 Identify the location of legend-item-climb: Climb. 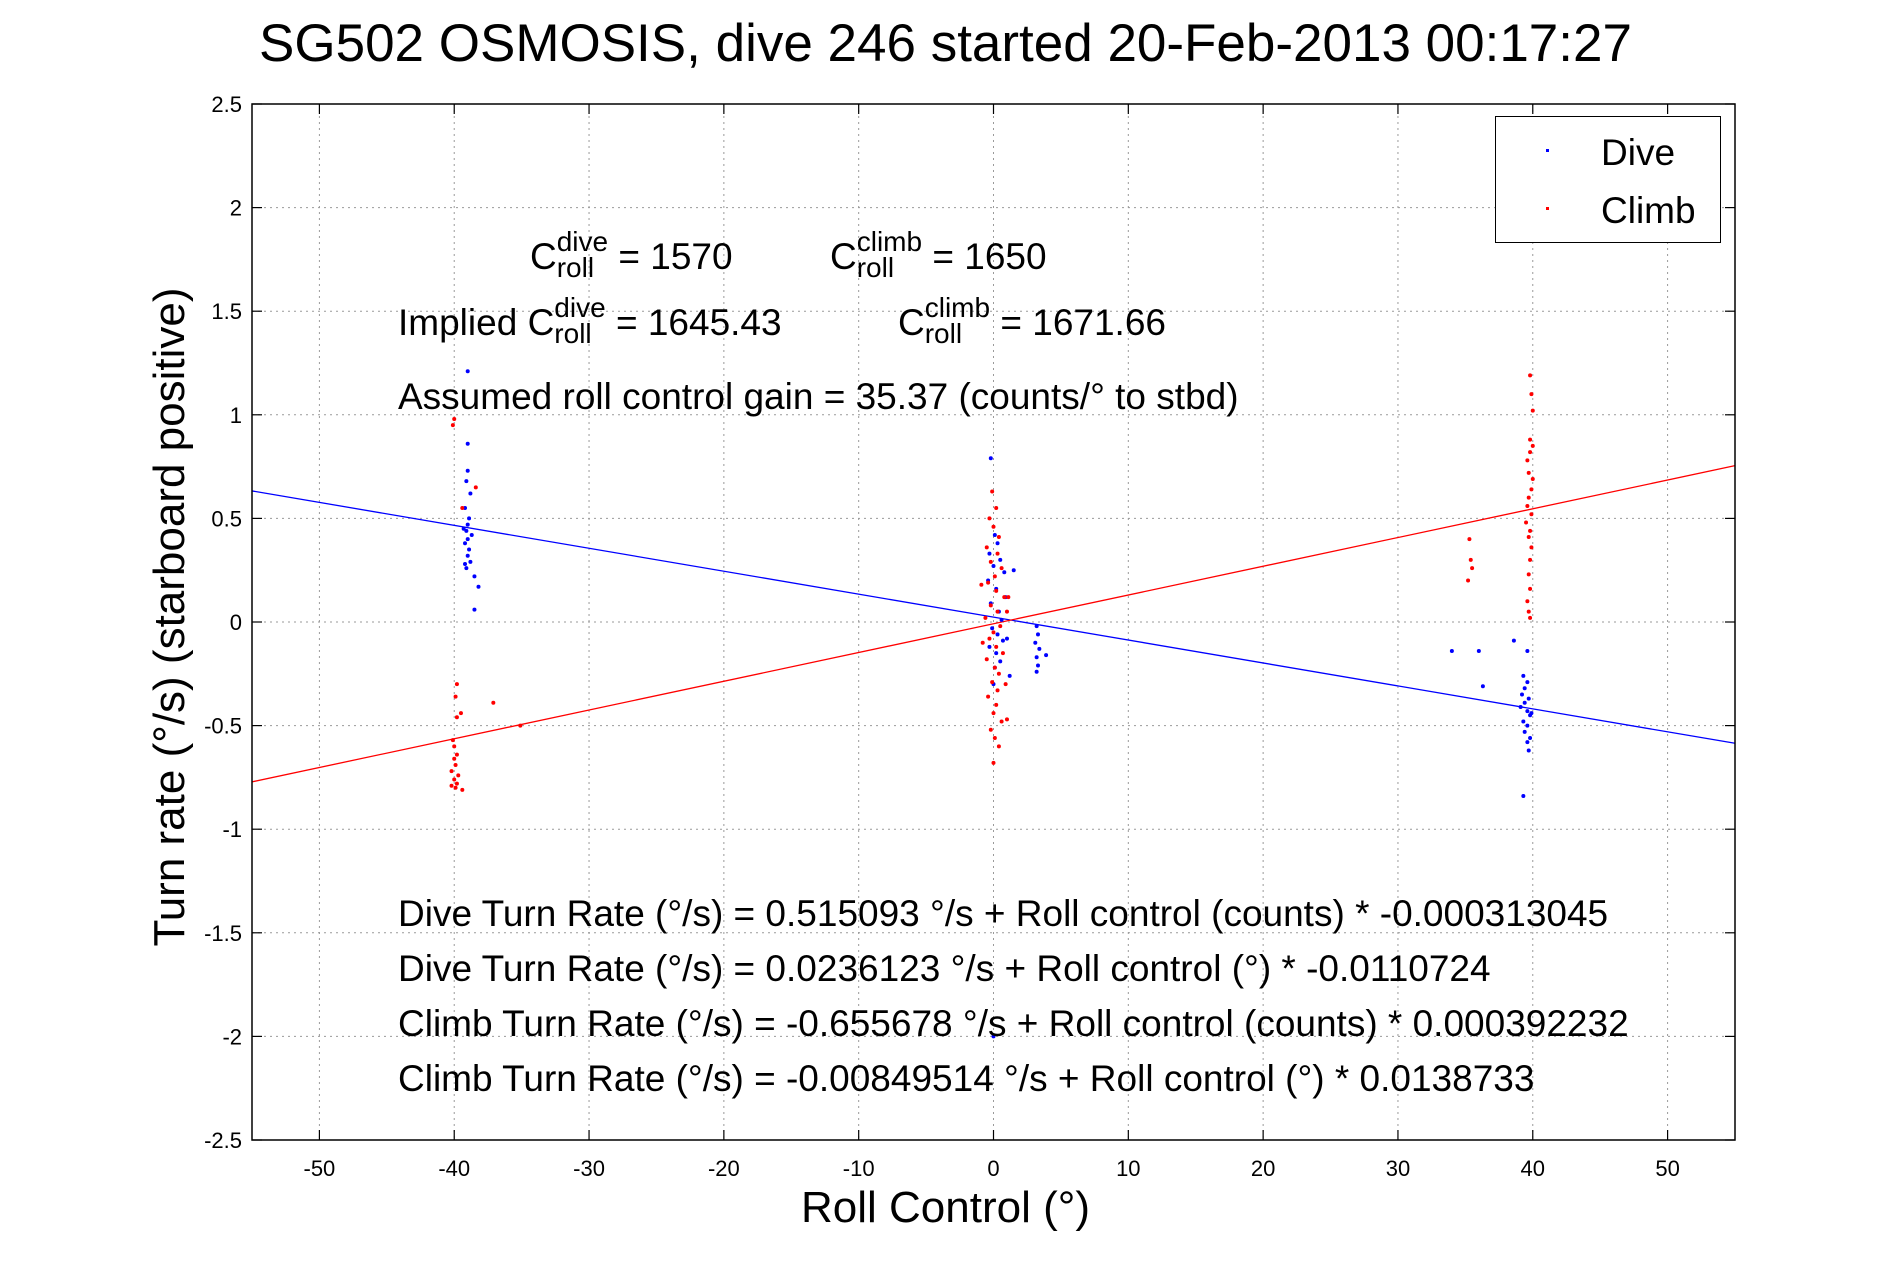
(1608, 211).